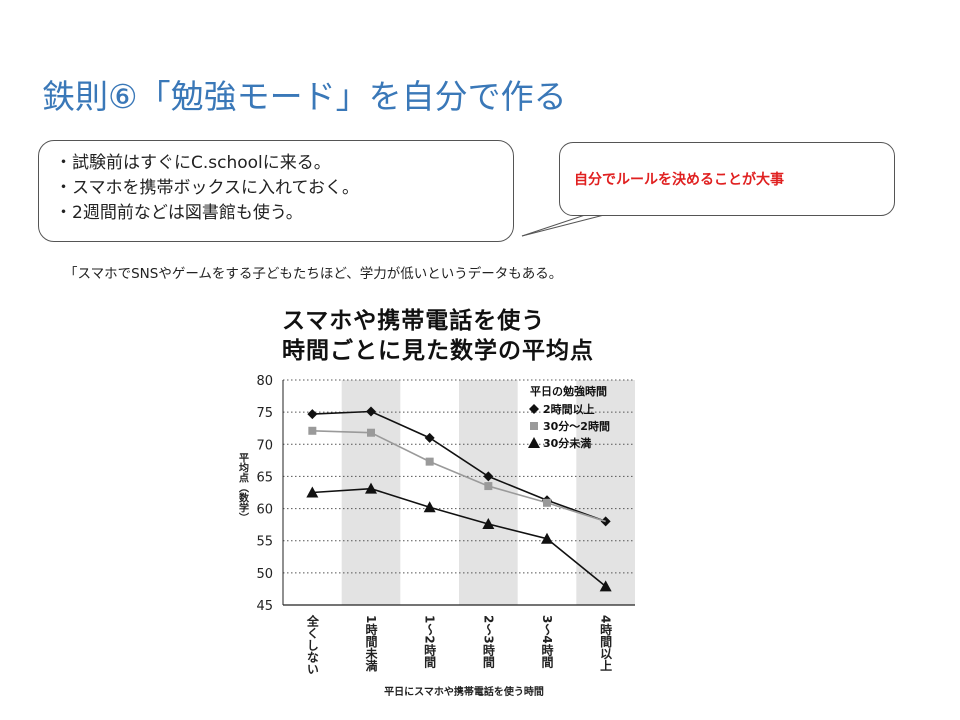  Describe the element at coordinates (438, 351) in the screenshot. I see `chart-title-line-2: 時間ごとに見た数学の平均点` at that location.